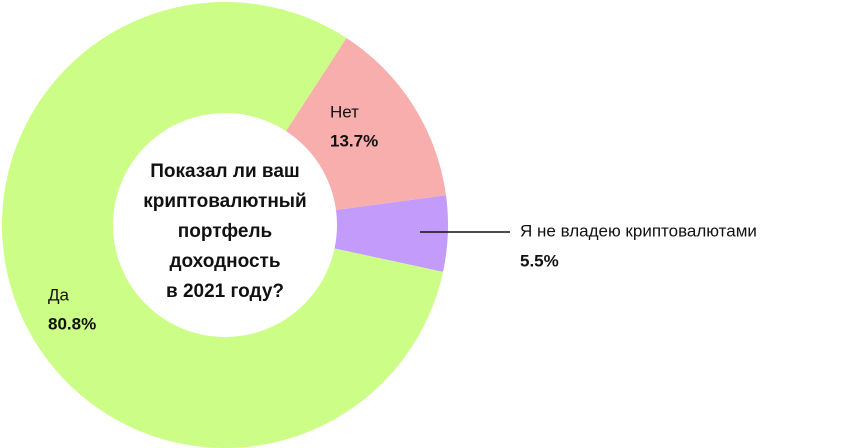 This screenshot has height=448, width=848. What do you see at coordinates (354, 140) in the screenshot?
I see `segment-value: 13.7%` at bounding box center [354, 140].